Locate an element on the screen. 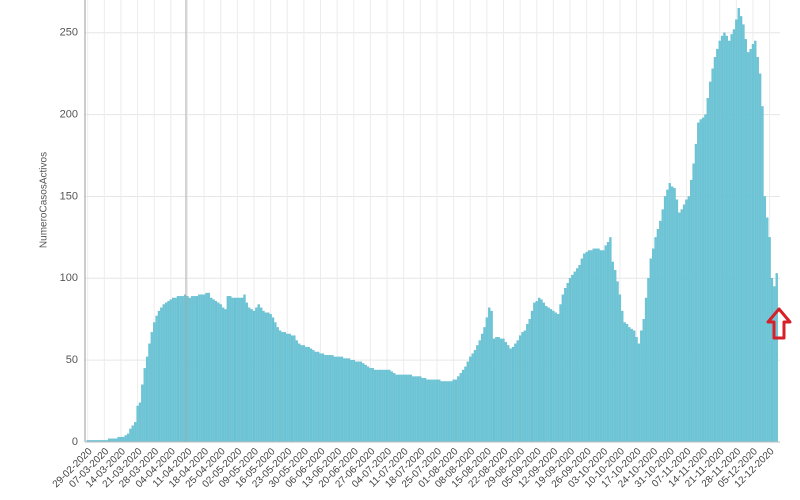 This screenshot has height=500, width=800. y-tick-label: 250 is located at coordinates (69, 33).